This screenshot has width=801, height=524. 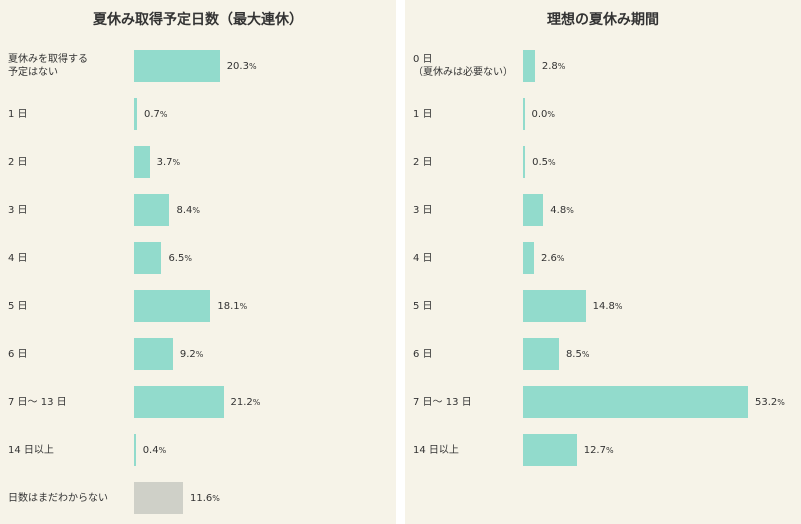 I want to click on value-number: 14.8, so click(x=603, y=306).